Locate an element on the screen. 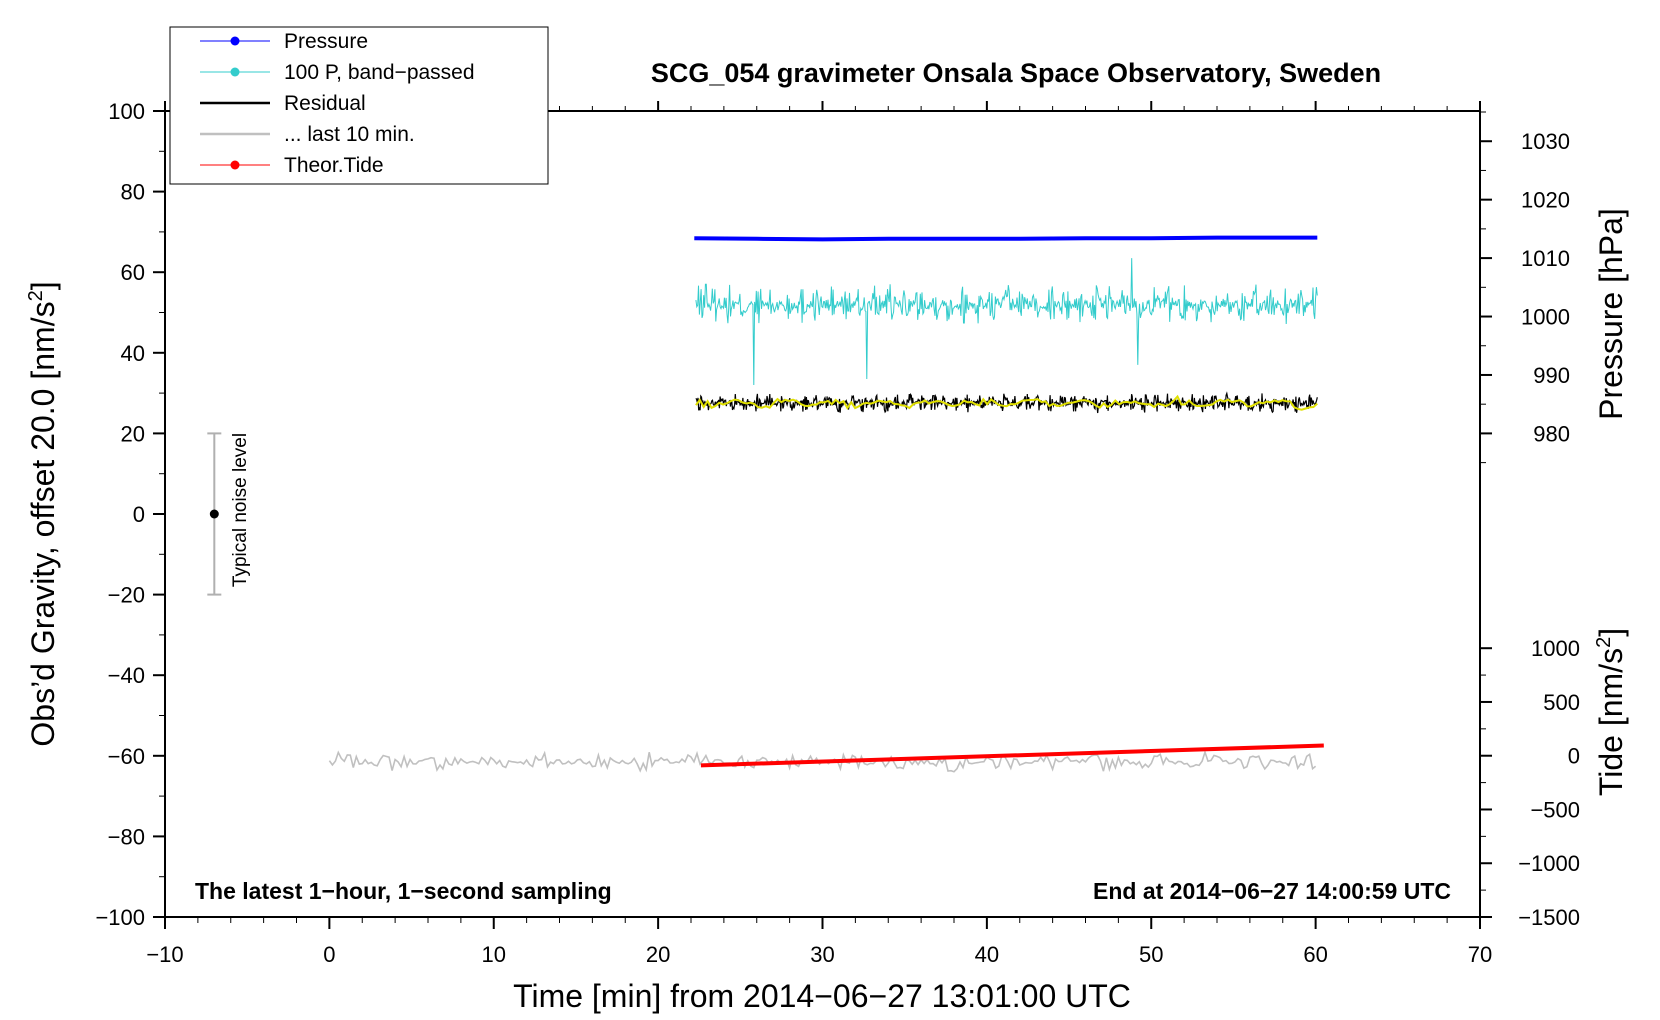  noise-bar-point is located at coordinates (214, 514).